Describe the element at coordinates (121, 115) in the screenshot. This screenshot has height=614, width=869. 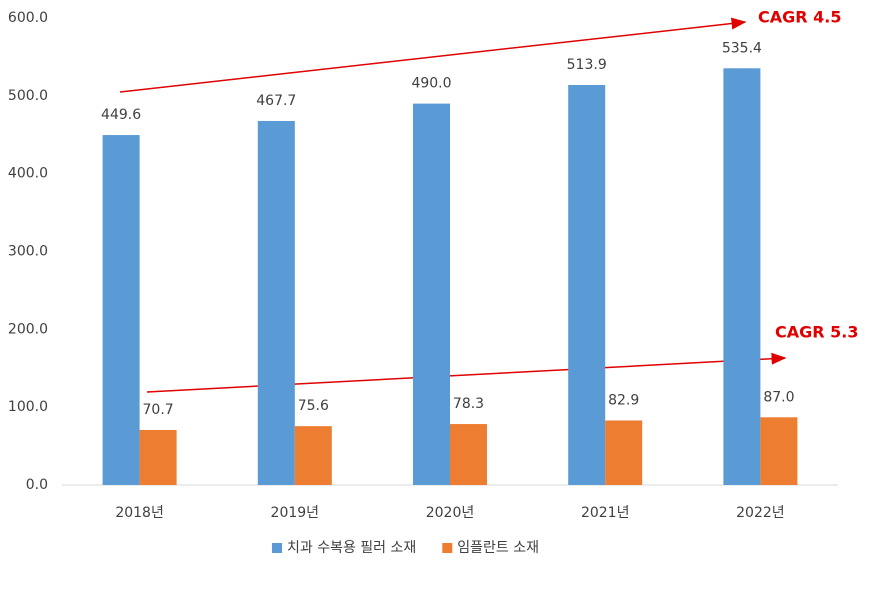
I see `value-label: 449.6` at that location.